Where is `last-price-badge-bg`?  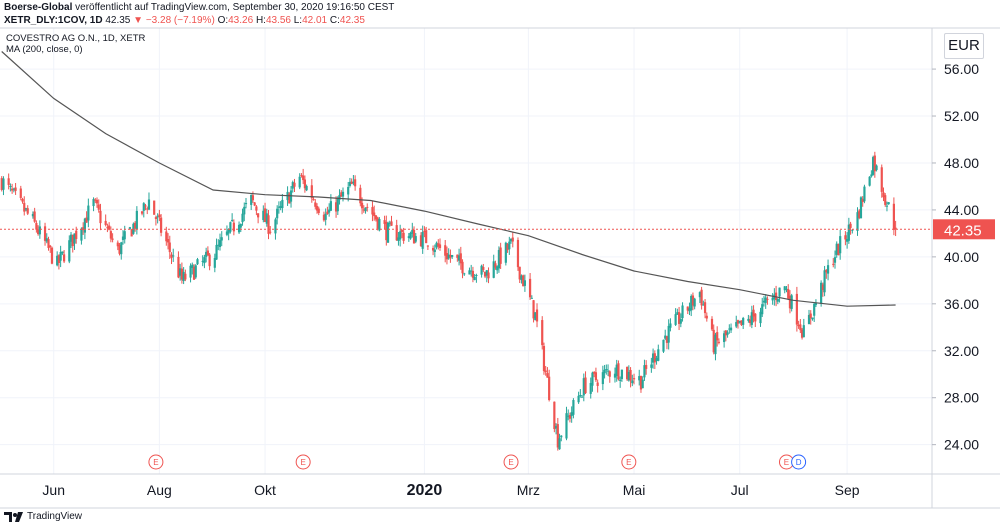 last-price-badge-bg is located at coordinates (964, 229).